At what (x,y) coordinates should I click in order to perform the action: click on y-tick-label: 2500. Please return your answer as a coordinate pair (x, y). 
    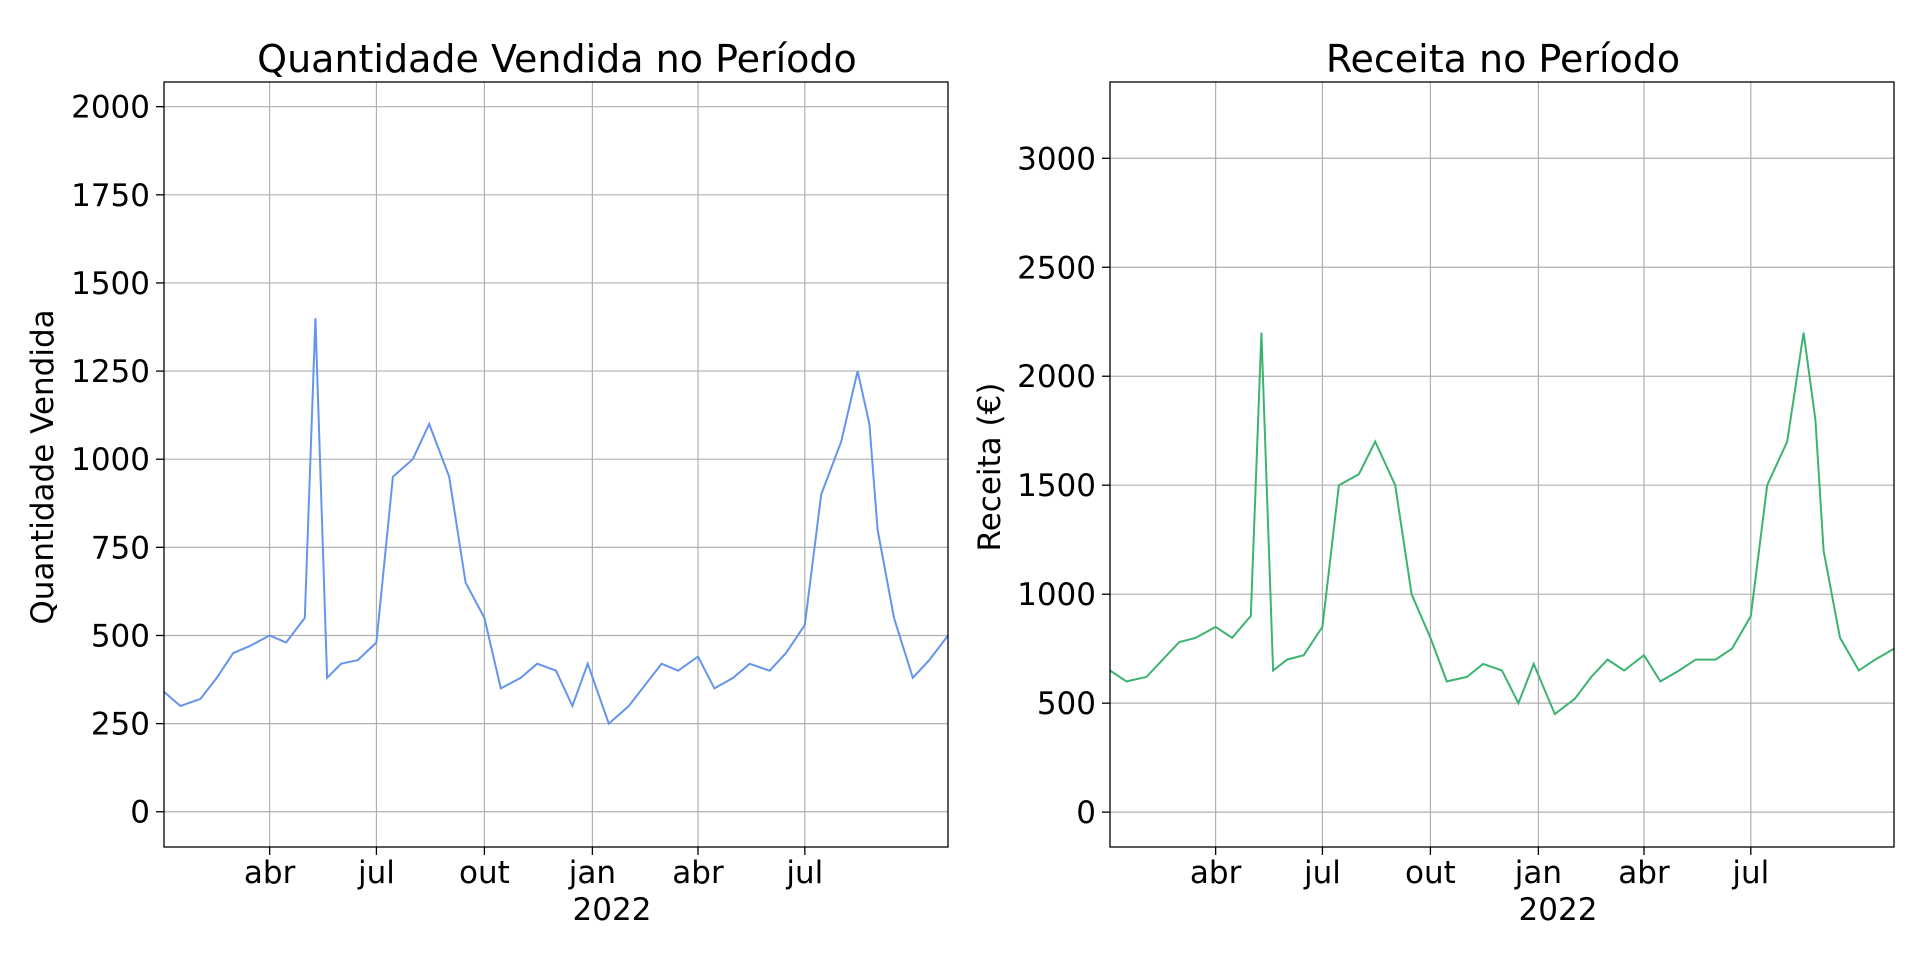
    Looking at the image, I should click on (1056, 268).